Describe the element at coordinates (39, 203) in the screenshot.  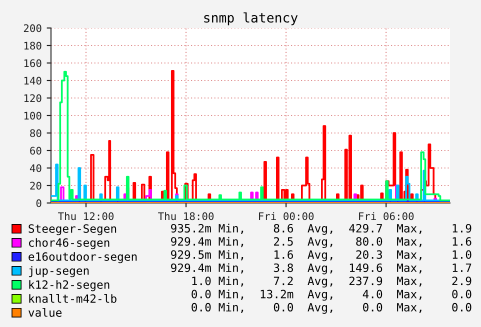
I see `y-tick-label: 0` at that location.